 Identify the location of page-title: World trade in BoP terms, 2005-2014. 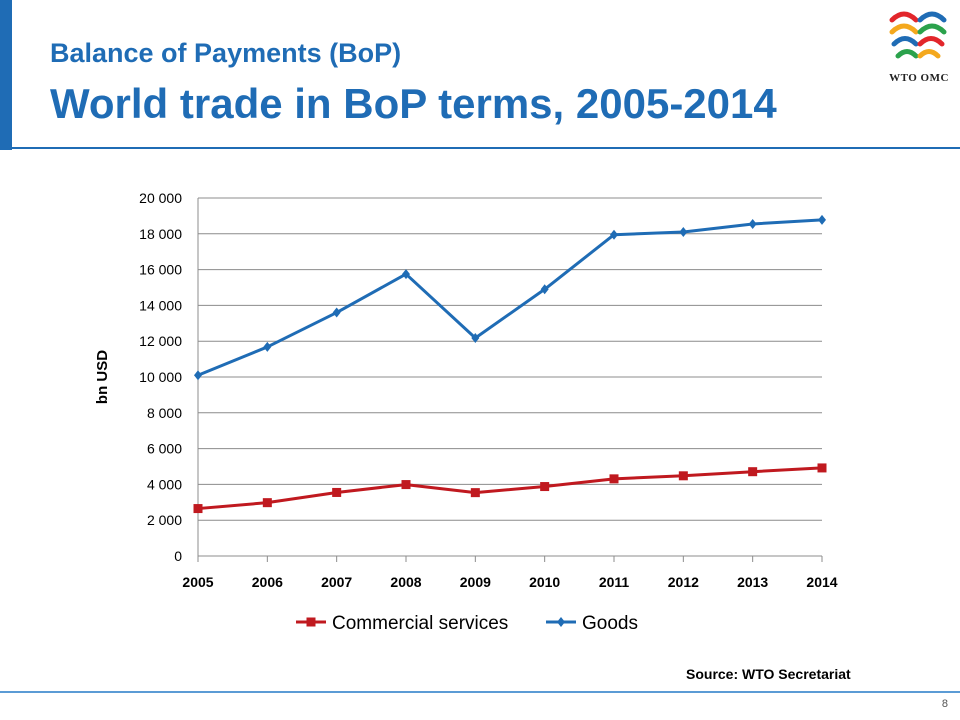
(413, 103).